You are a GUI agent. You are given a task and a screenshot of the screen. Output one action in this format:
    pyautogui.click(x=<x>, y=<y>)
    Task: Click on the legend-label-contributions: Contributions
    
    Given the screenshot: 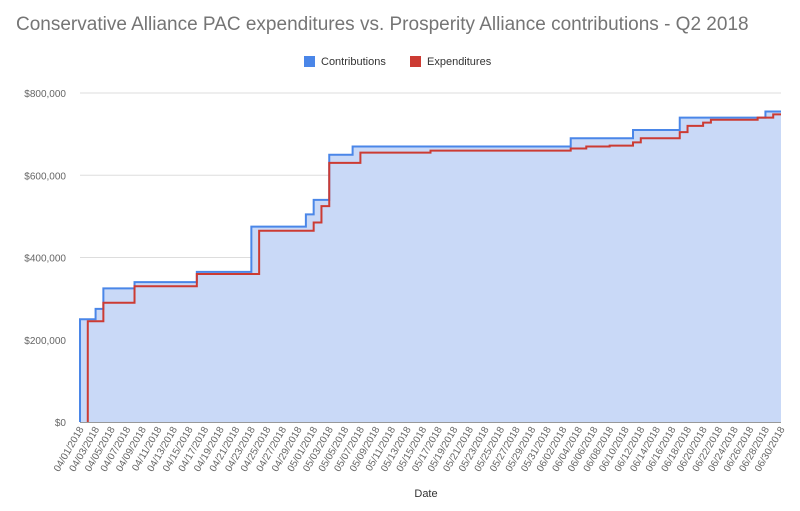 What is the action you would take?
    pyautogui.click(x=353, y=62)
    